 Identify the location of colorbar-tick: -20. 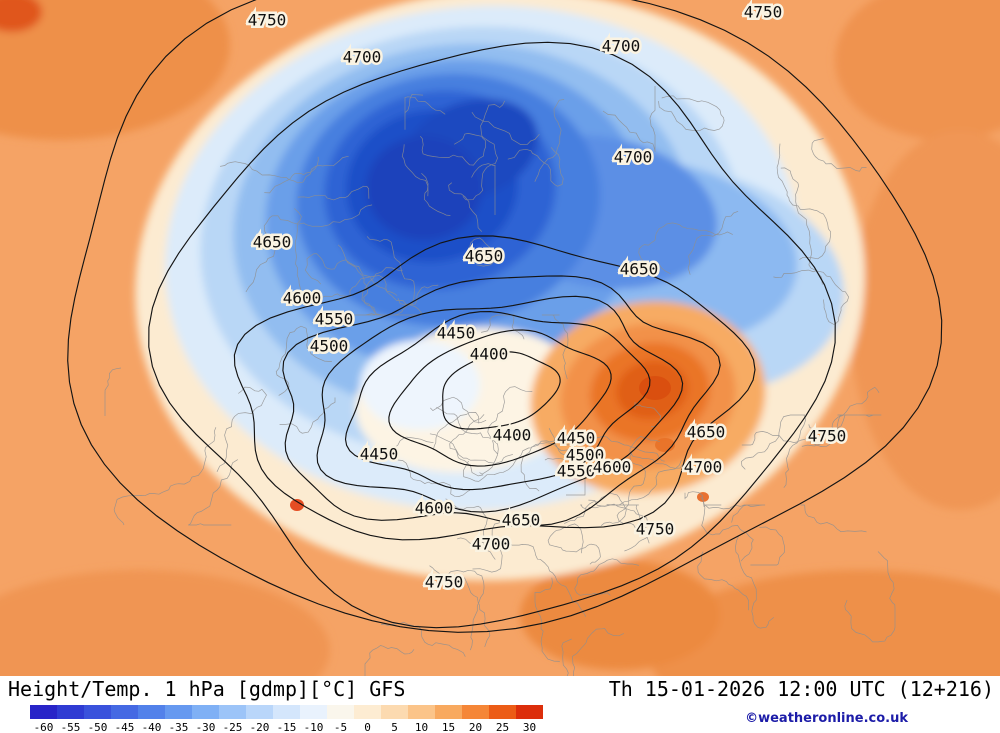
(259, 727).